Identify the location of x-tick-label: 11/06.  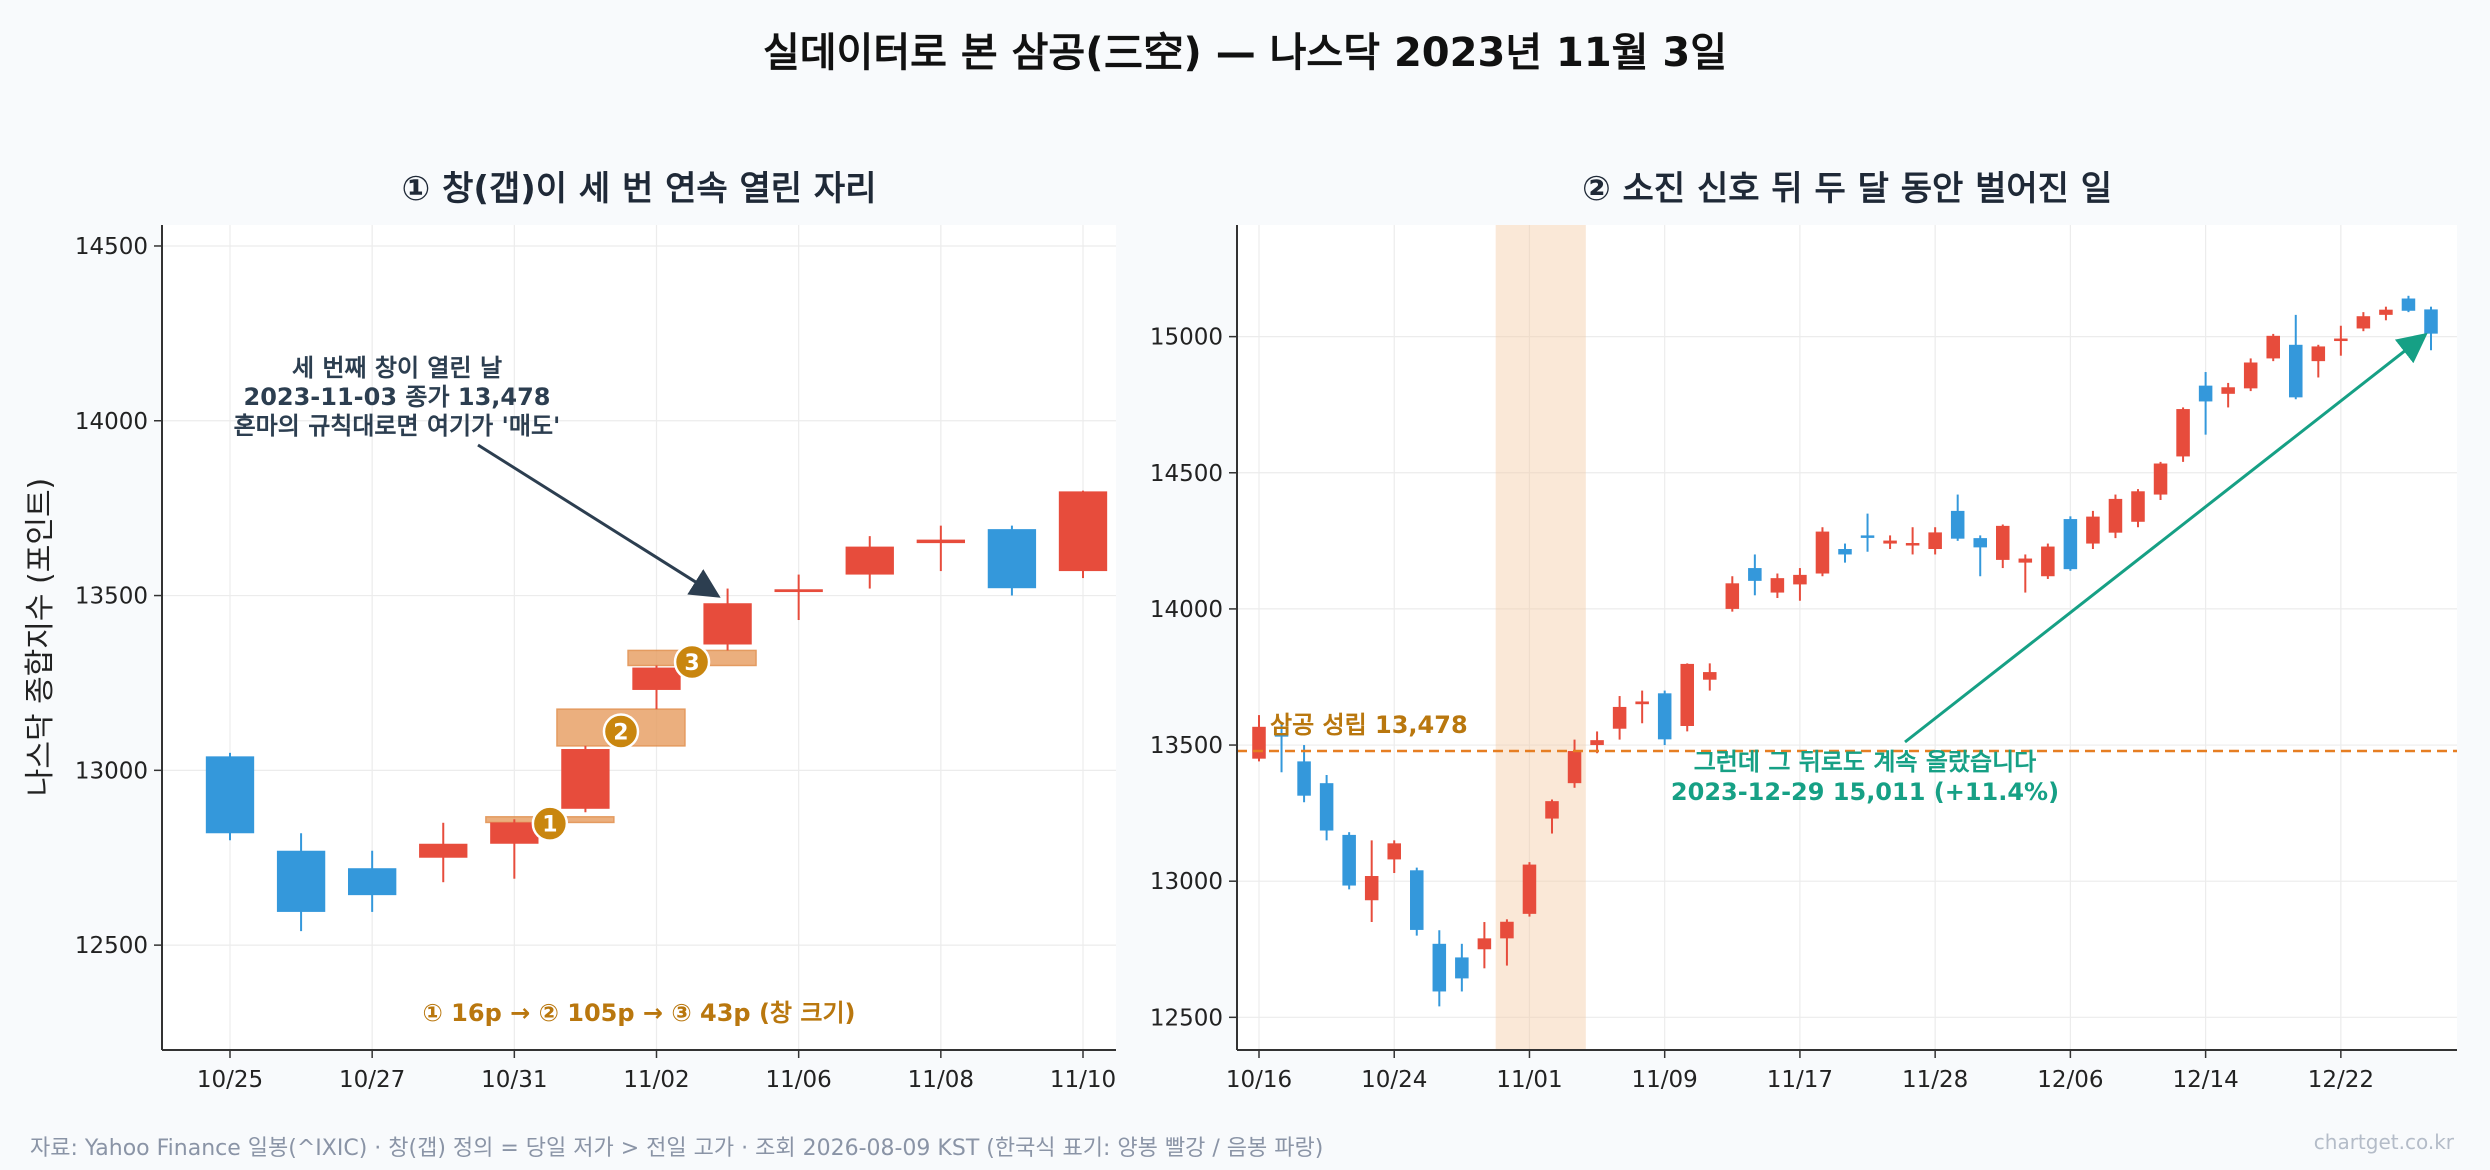
(799, 1080).